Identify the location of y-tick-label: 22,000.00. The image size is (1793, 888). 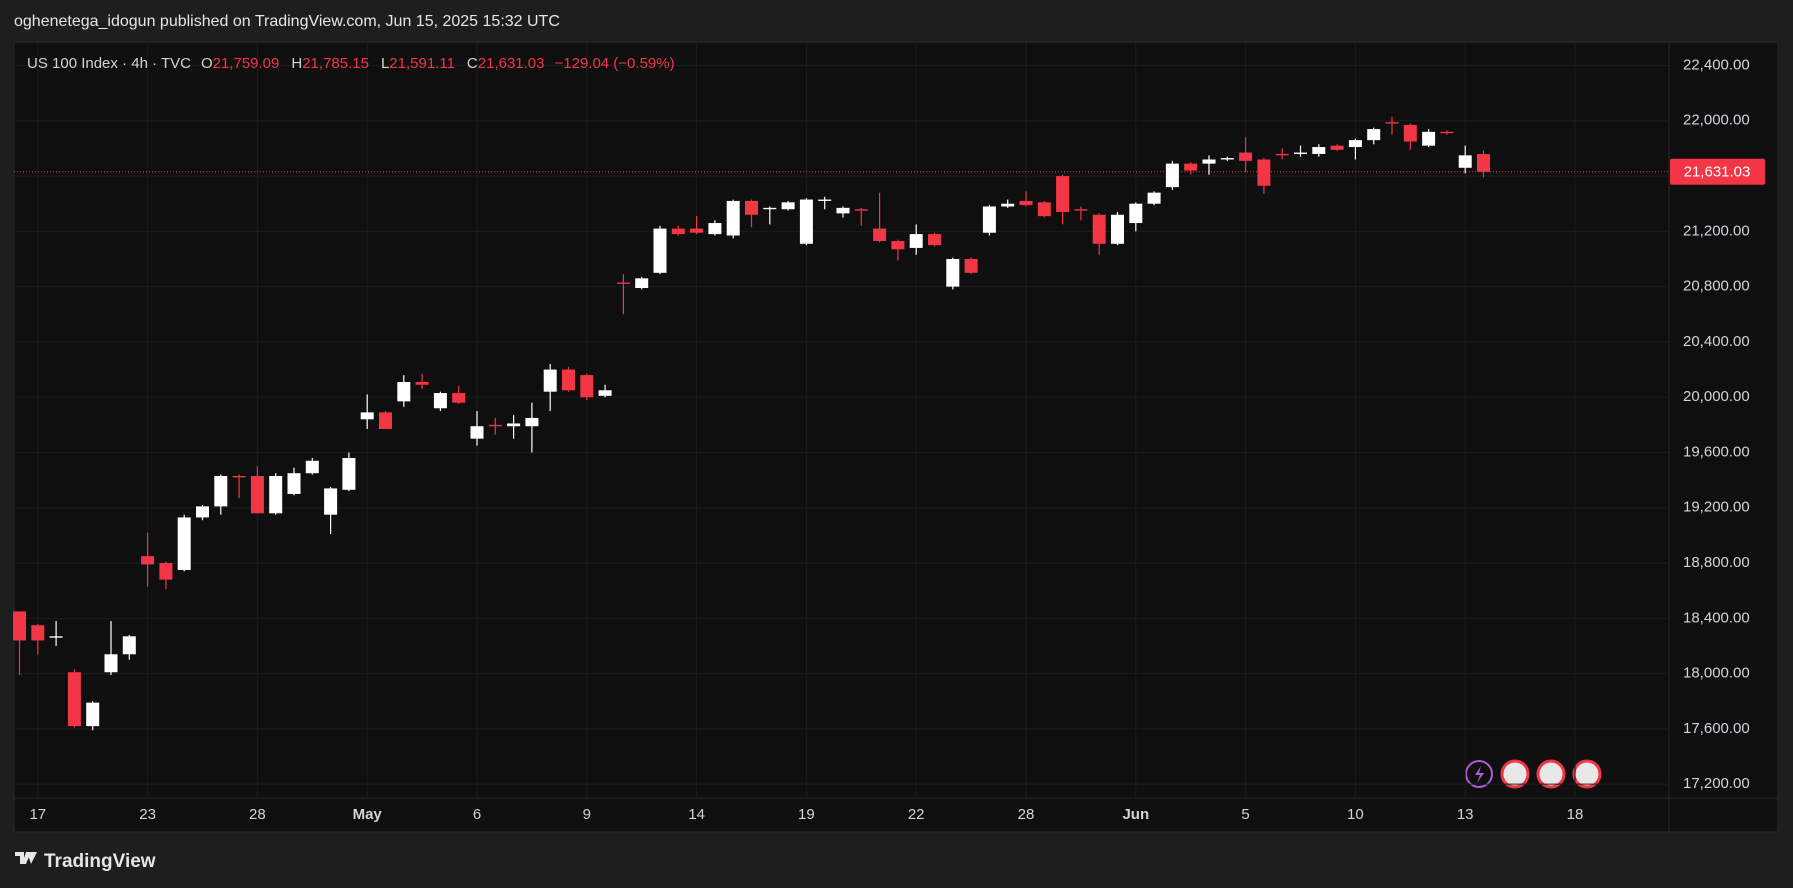
(1716, 120).